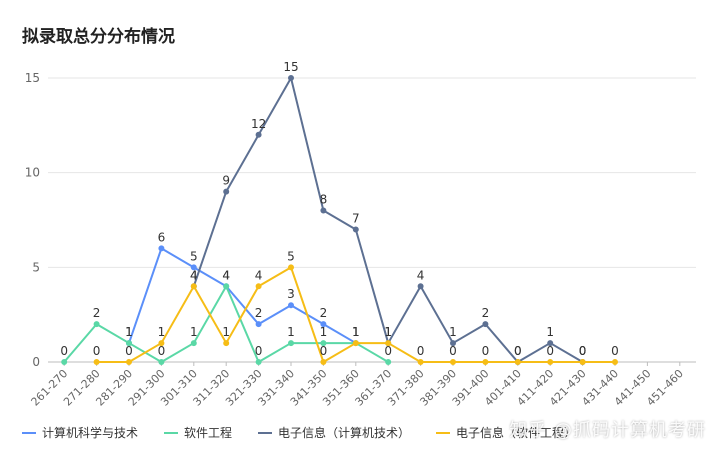 Image resolution: width=720 pixels, height=455 pixels. Describe the element at coordinates (291, 294) in the screenshot. I see `data-label: 3` at that location.